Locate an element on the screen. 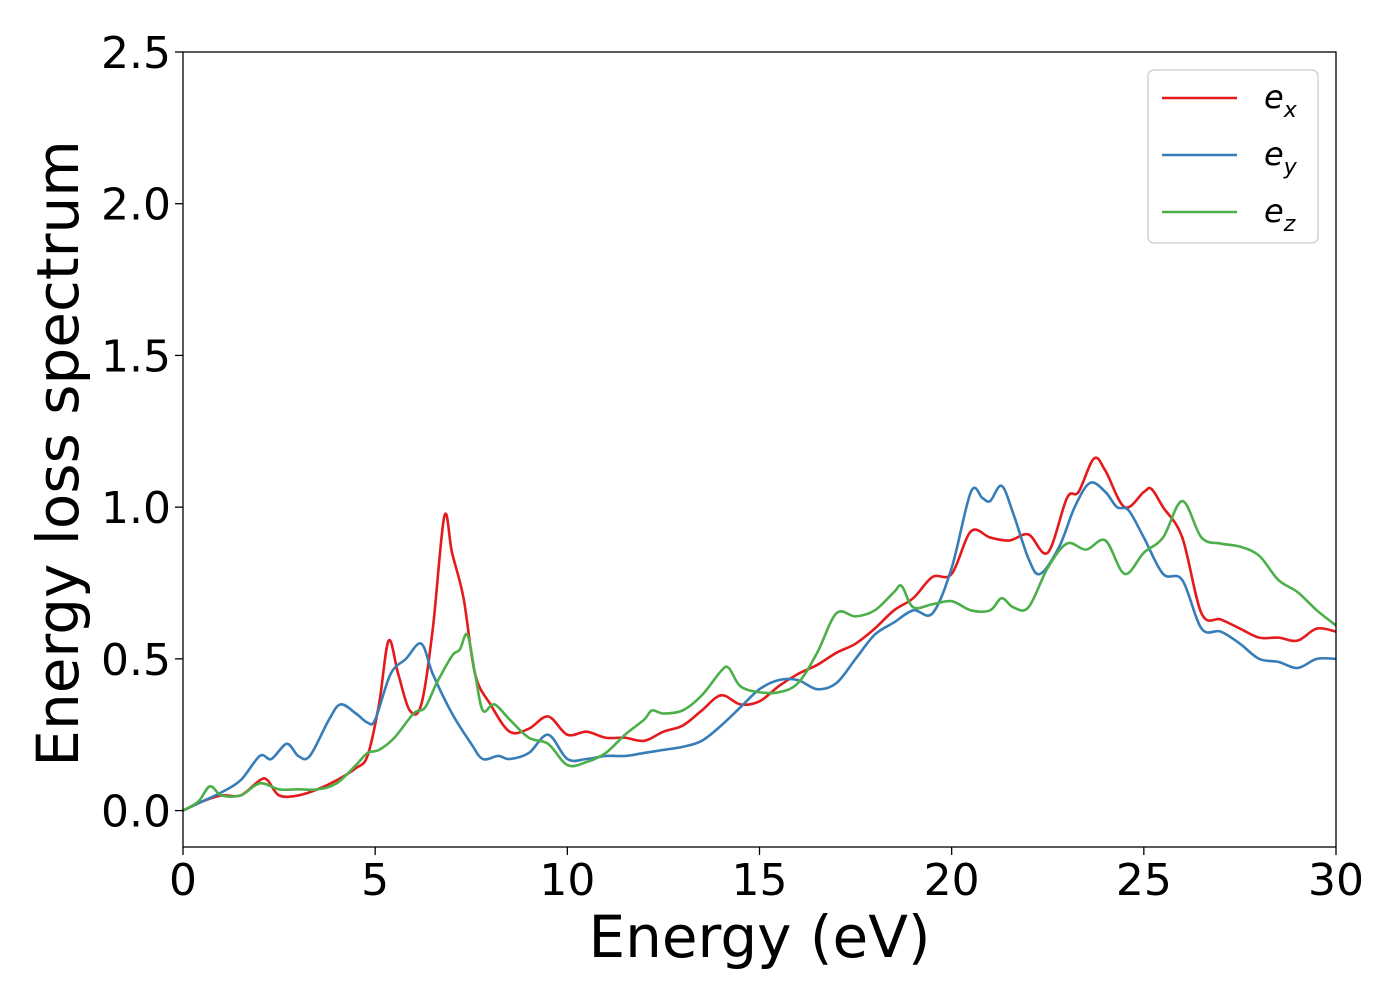  legend-label-subscript: z is located at coordinates (1289, 224).